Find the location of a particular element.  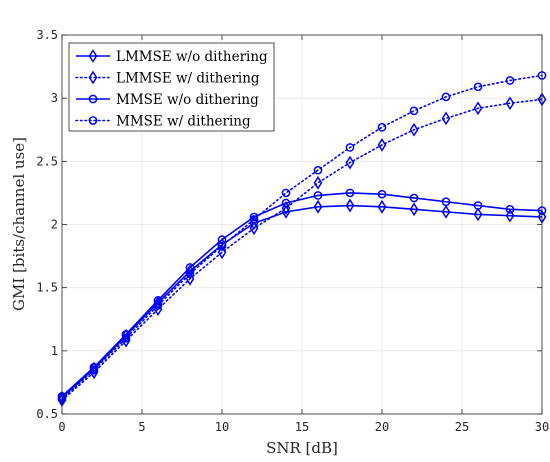

x-tick-label: 20 is located at coordinates (382, 427).